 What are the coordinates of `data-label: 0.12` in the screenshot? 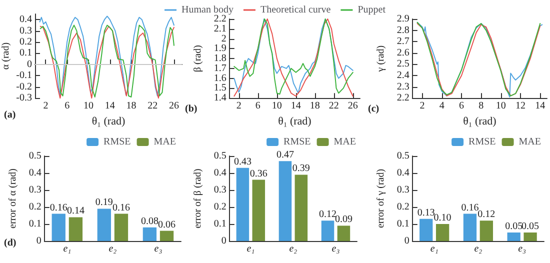 It's located at (487, 214).